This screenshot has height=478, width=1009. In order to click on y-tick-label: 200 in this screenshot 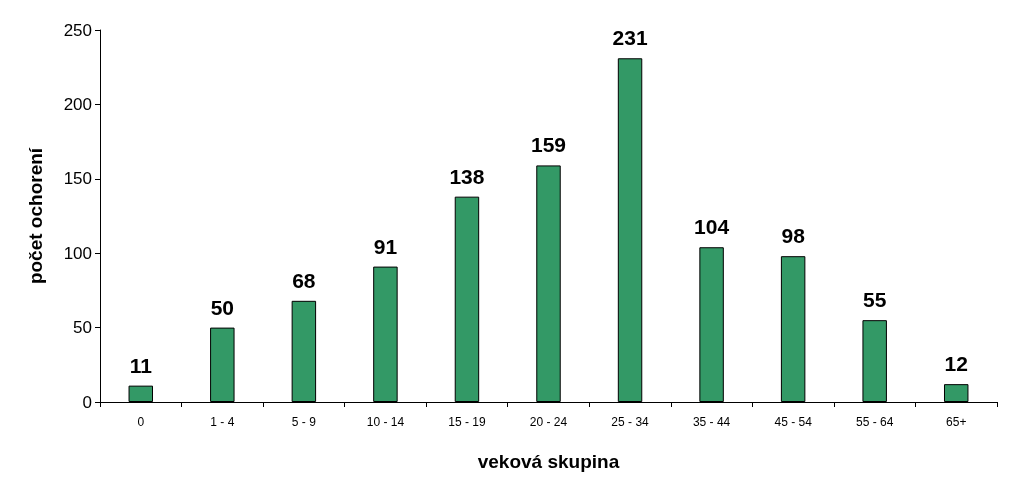, I will do `click(77, 104)`.